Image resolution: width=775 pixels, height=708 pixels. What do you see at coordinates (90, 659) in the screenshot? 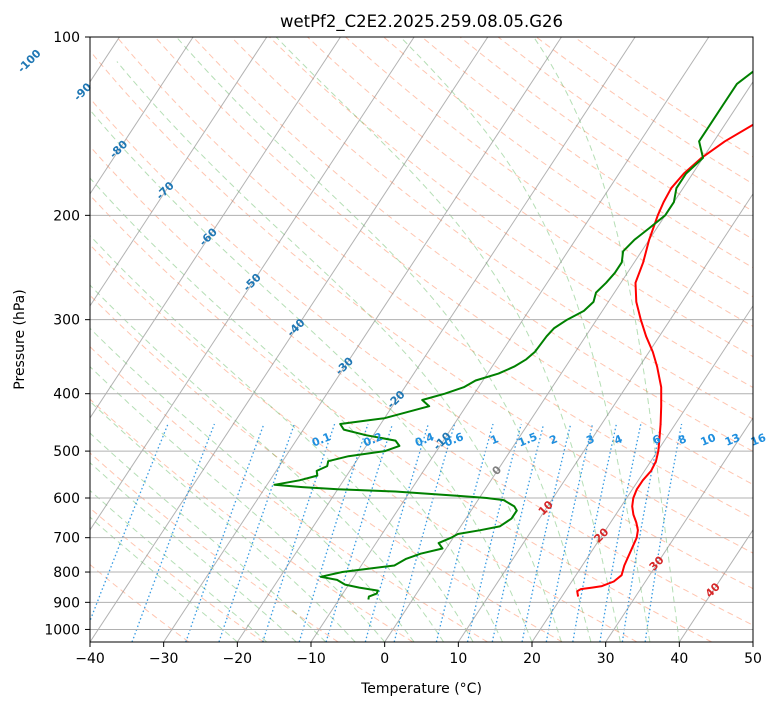
I see `x-tick-label: −40` at bounding box center [90, 659].